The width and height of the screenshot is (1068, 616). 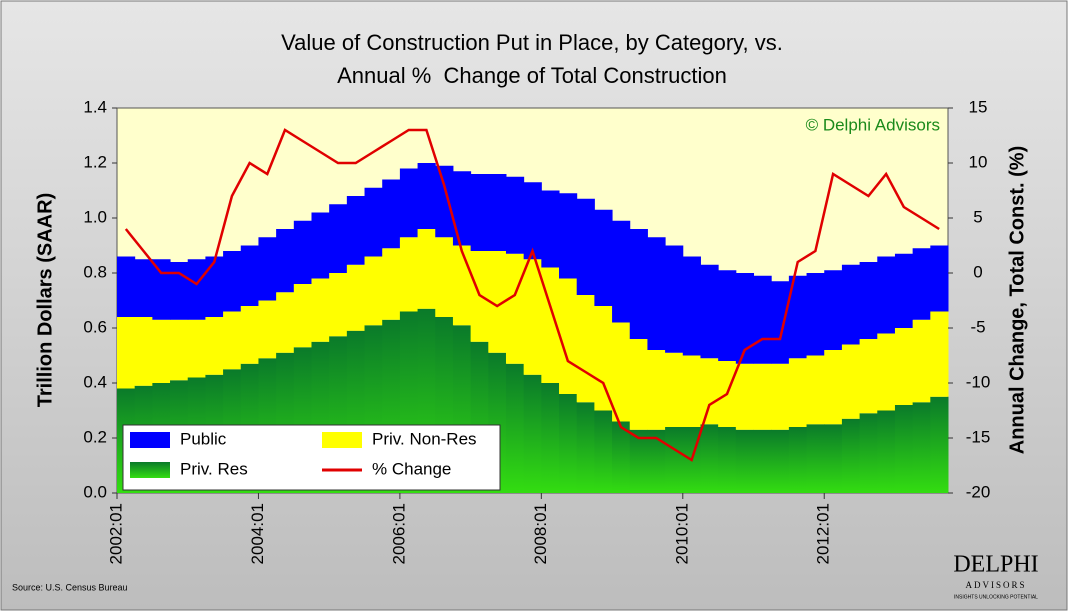 What do you see at coordinates (996, 597) in the screenshot?
I see `logo-tagline: INSIGHTS UNLOCKING POTENTIAL` at bounding box center [996, 597].